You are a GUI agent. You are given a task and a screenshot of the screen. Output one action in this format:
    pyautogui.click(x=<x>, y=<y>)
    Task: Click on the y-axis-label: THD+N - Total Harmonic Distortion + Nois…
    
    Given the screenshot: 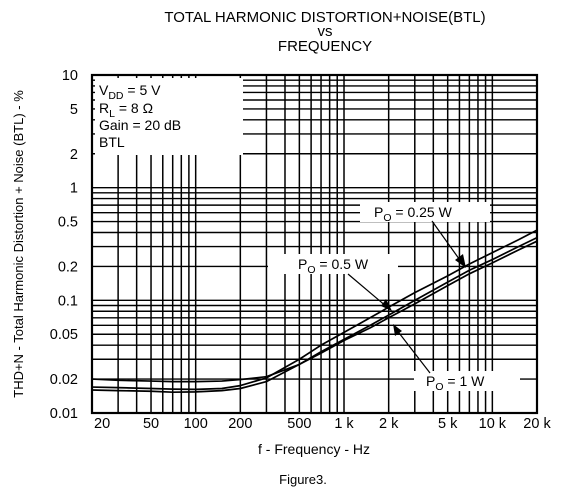 What is the action you would take?
    pyautogui.click(x=18, y=244)
    